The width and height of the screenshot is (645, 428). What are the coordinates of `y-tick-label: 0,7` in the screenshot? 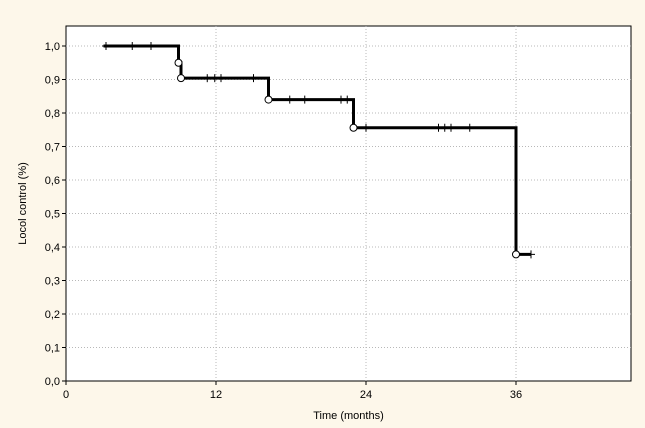 It's located at (52, 148).